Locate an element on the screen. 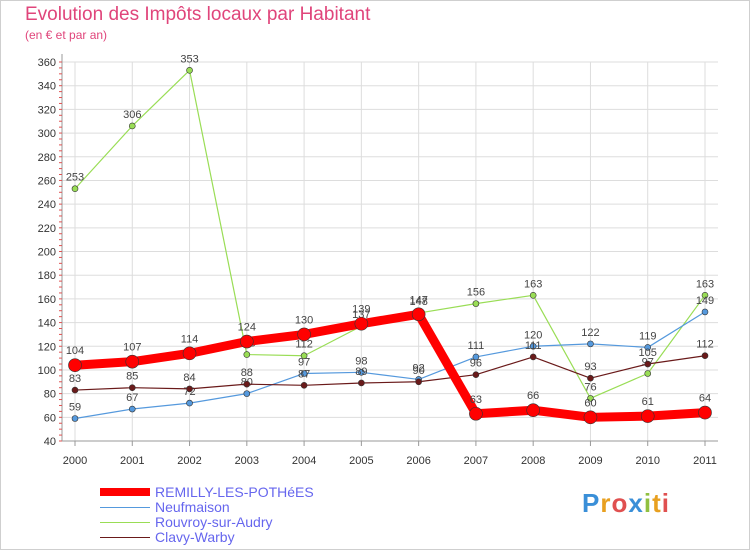 This screenshot has height=550, width=750. x-tick-label: 2002 is located at coordinates (189, 461).